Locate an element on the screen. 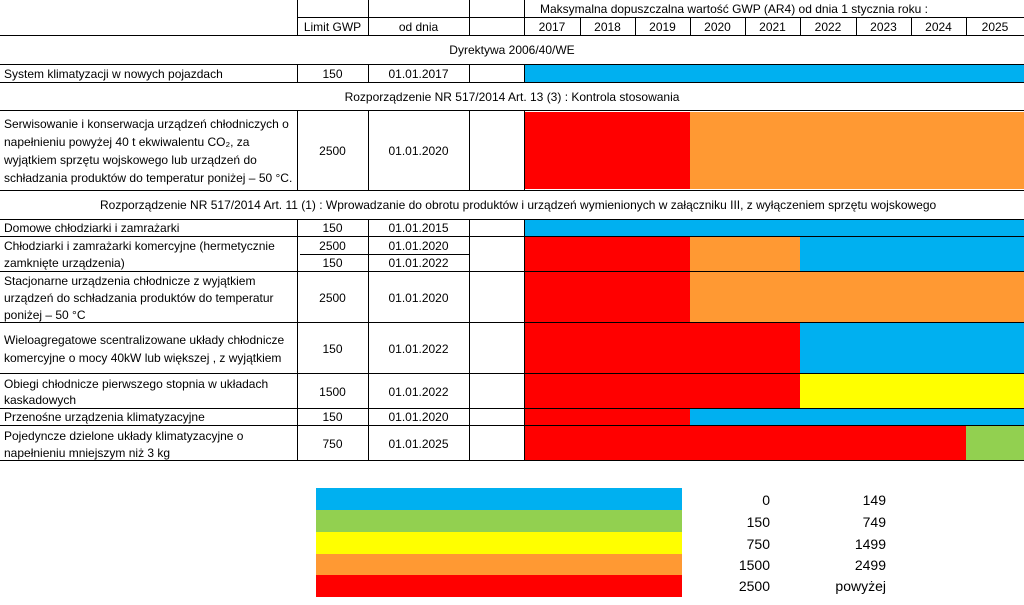  bar-row9-red is located at coordinates (745, 443).